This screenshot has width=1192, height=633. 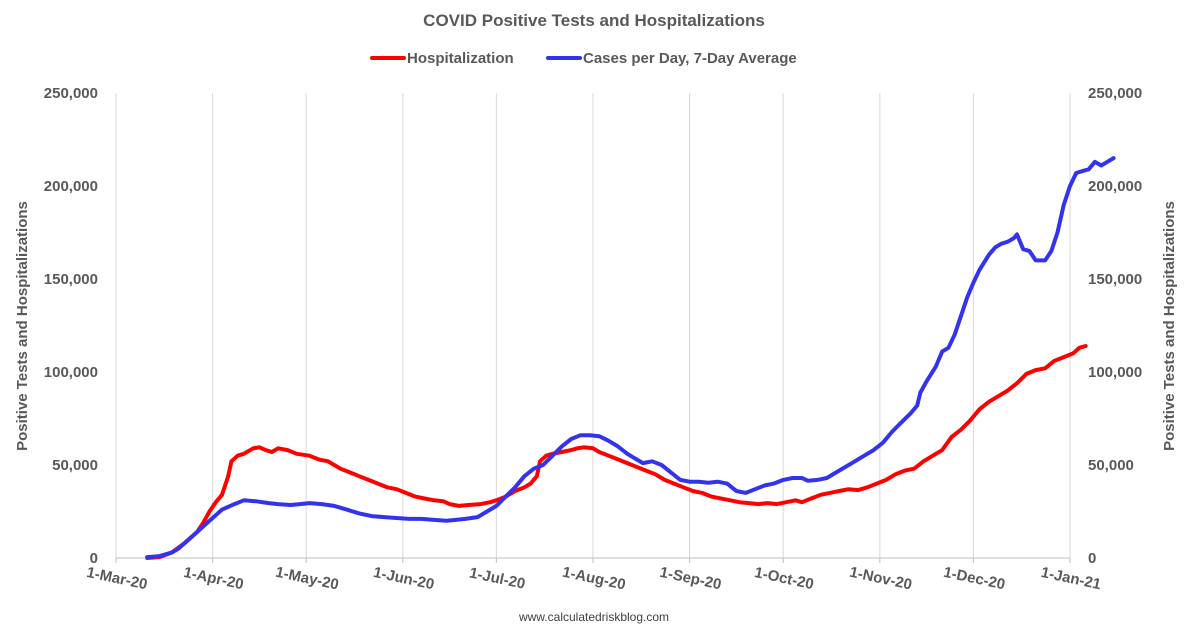 I want to click on x-tick-label: 1-Dec-20, so click(x=974, y=579).